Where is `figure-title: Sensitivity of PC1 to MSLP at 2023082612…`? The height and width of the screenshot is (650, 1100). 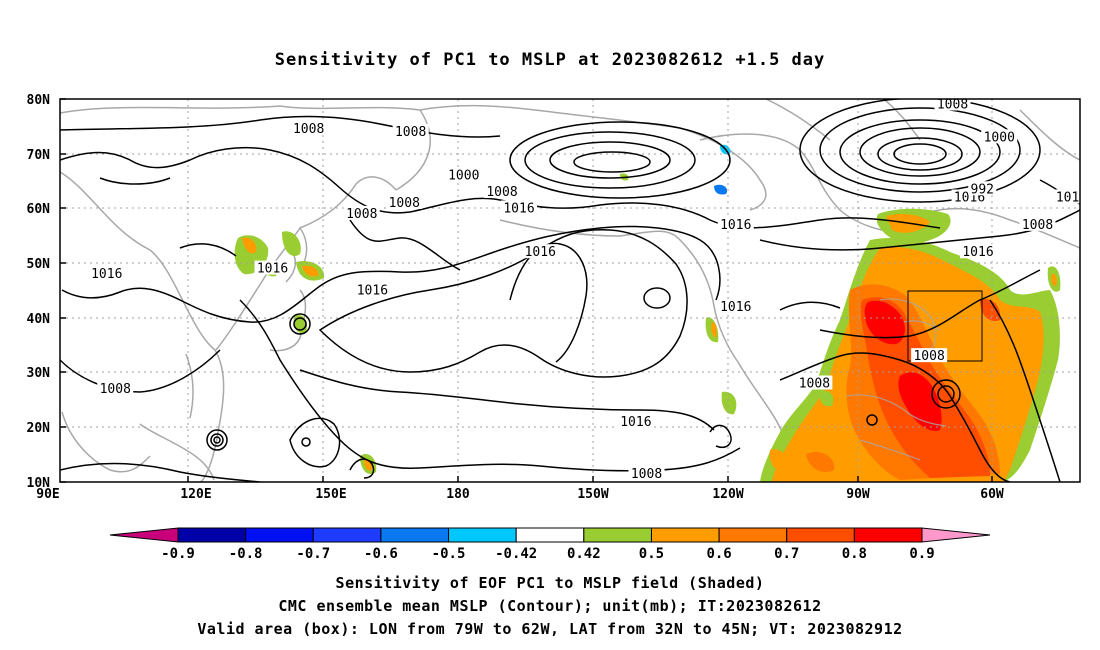 figure-title: Sensitivity of PC1 to MSLP at 2023082612… is located at coordinates (550, 60).